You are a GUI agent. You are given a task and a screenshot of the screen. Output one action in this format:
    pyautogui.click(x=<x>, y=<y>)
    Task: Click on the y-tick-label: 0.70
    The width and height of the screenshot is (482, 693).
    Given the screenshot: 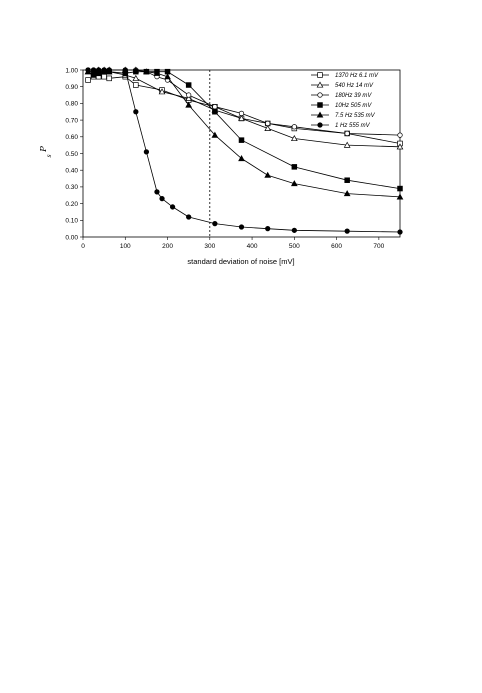 What is the action you would take?
    pyautogui.click(x=71, y=120)
    